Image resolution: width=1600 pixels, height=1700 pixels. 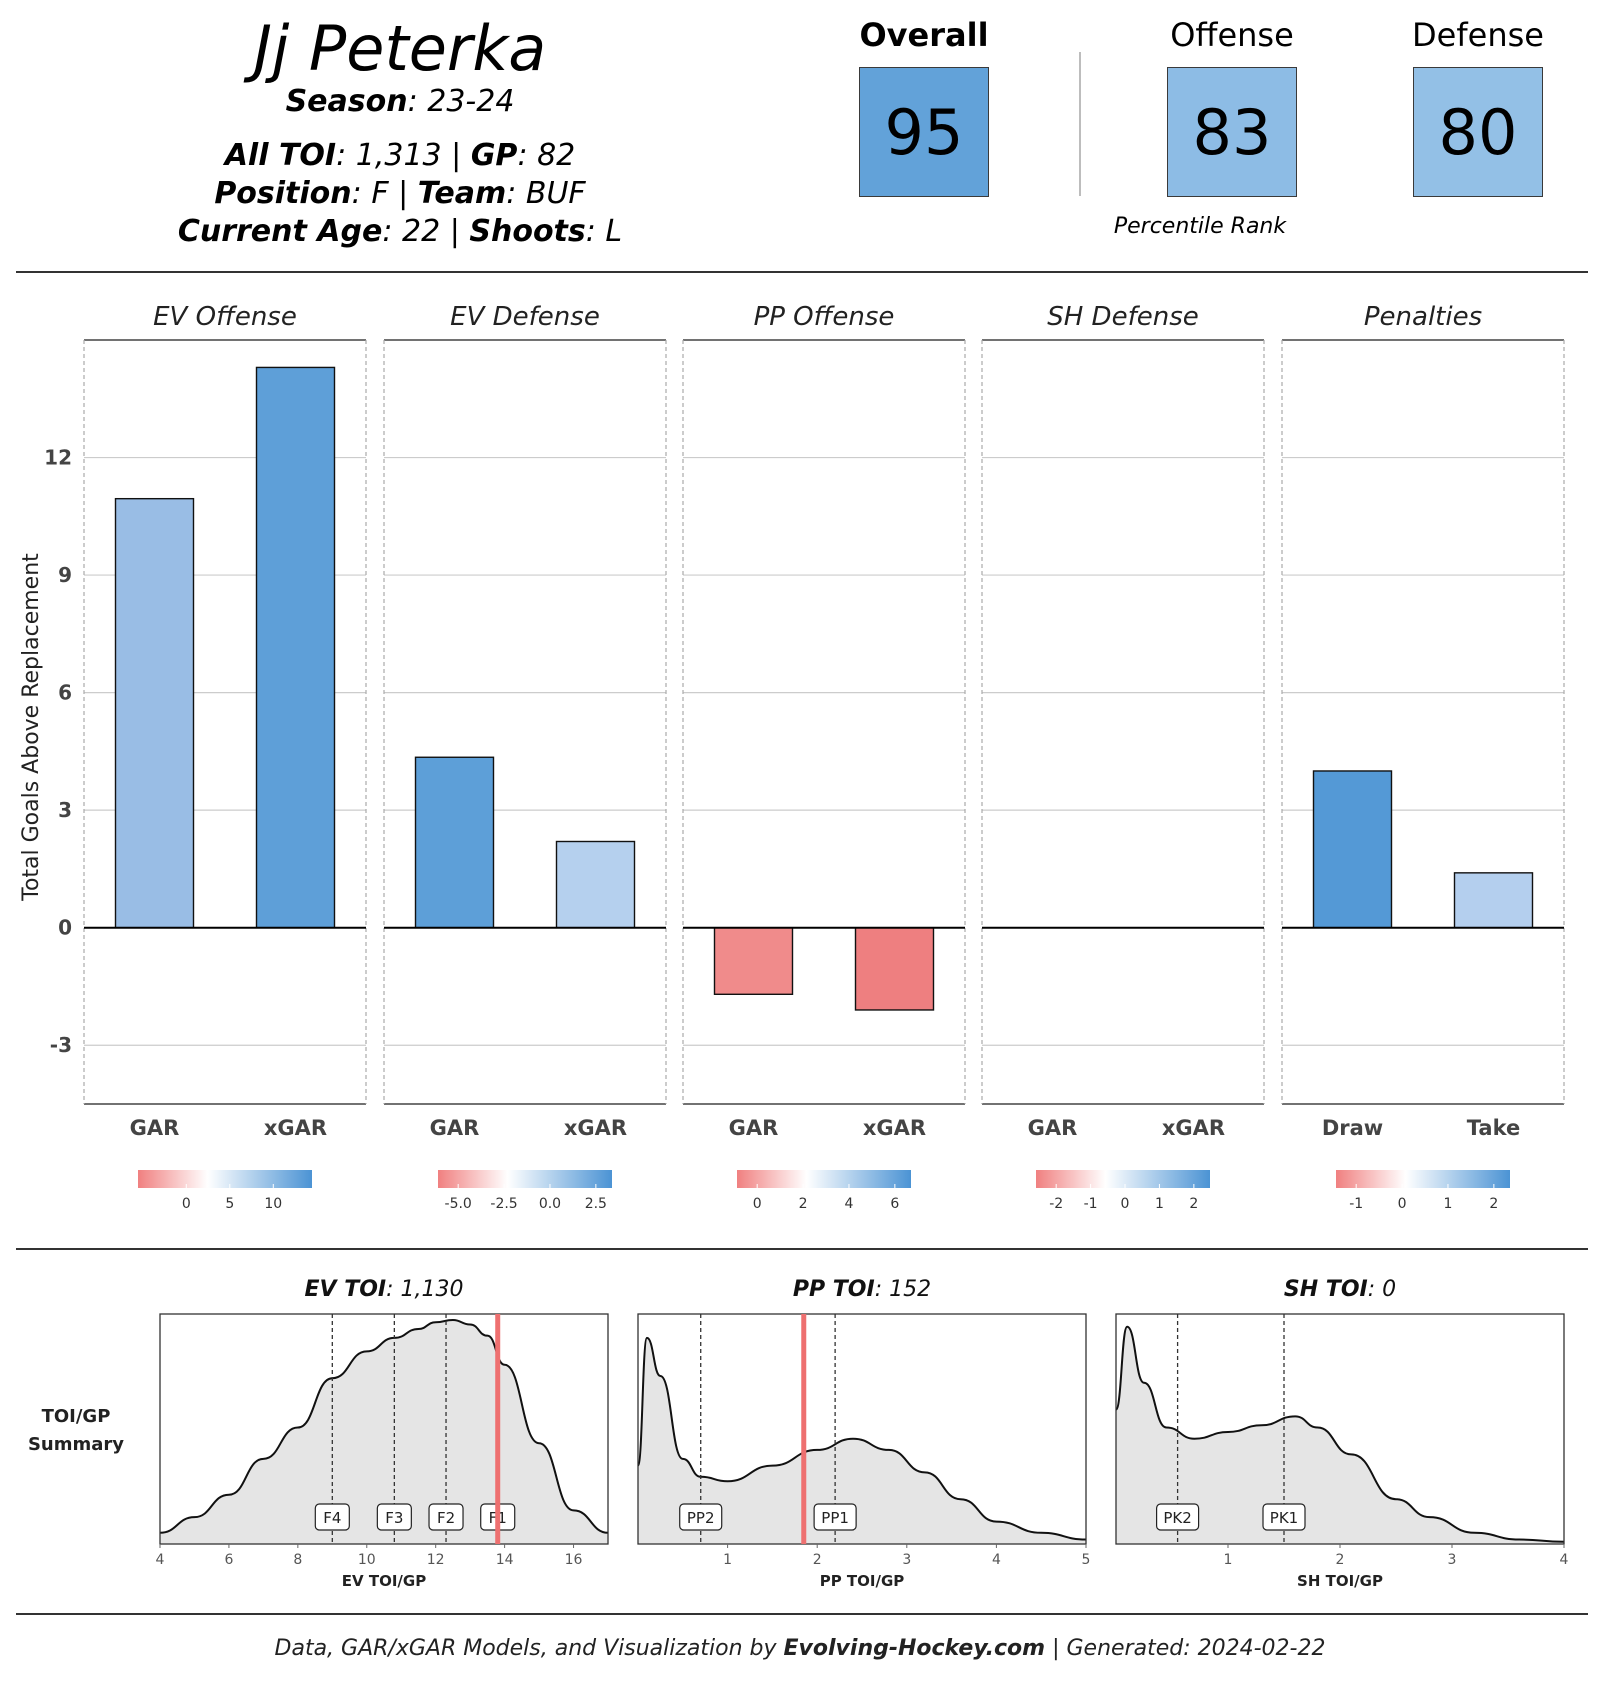 I want to click on player-name: Jj Peterka, so click(x=400, y=48).